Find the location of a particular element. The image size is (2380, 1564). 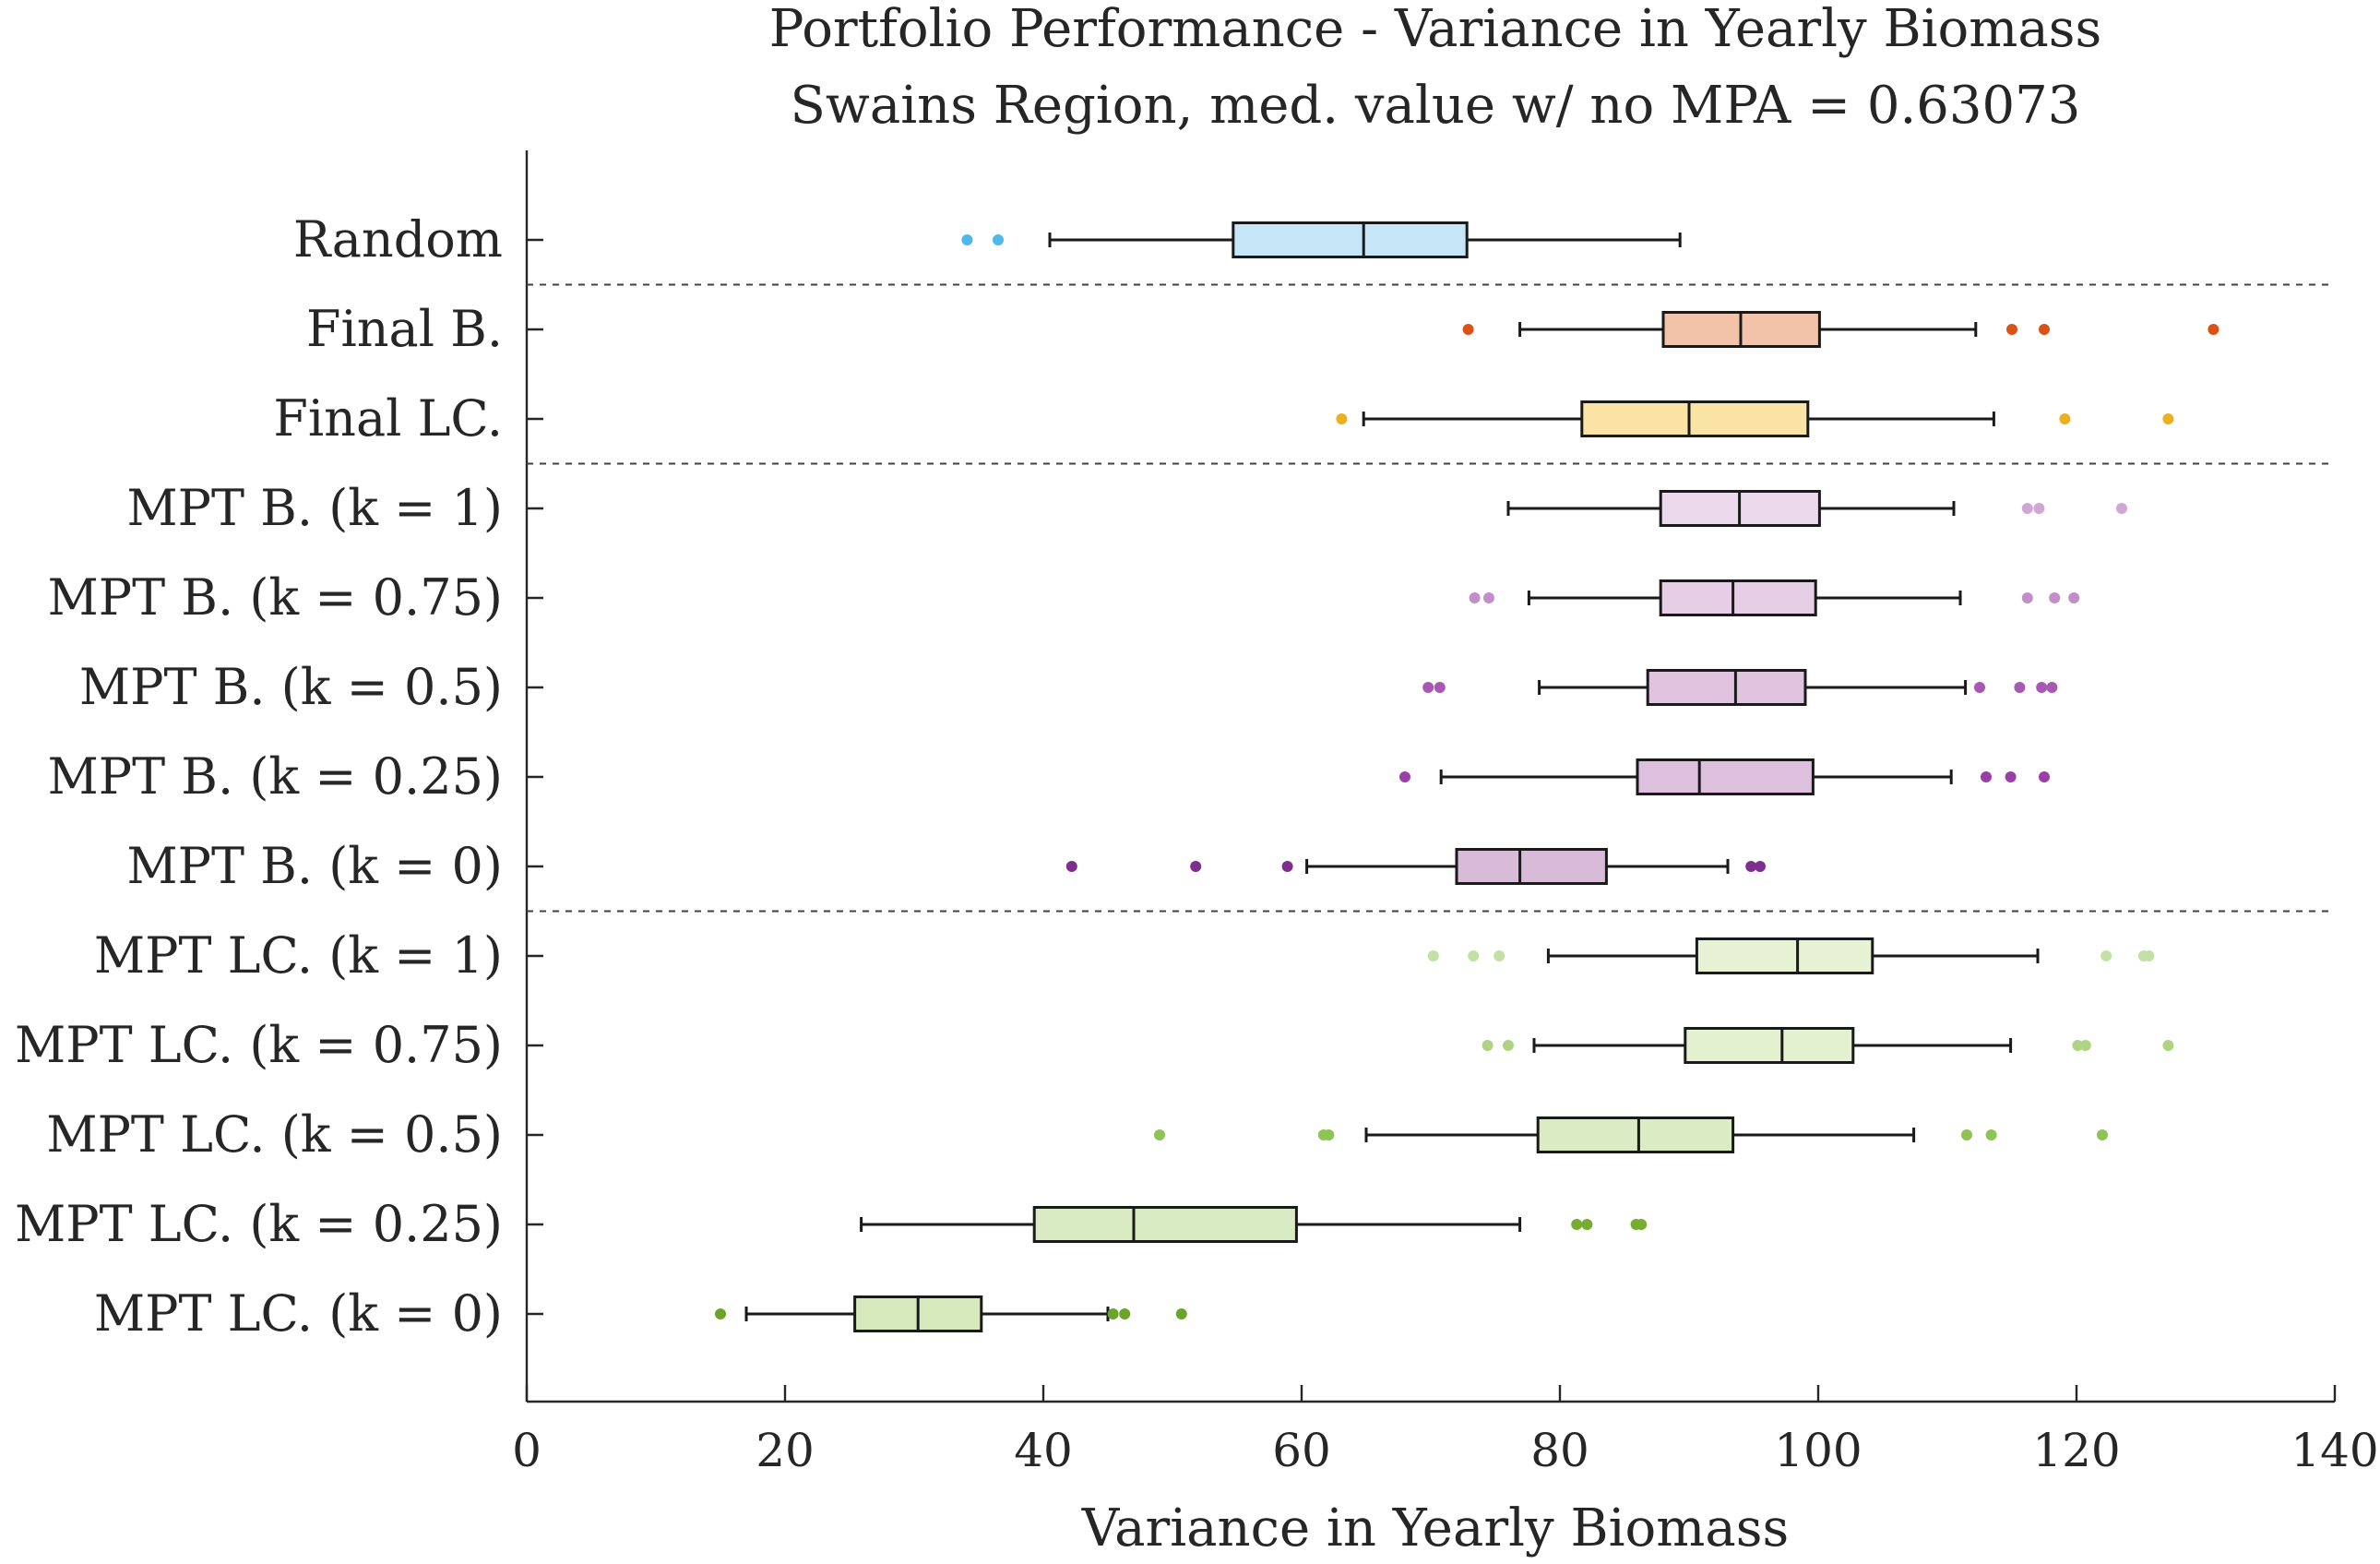

category-label: MPT B. (k = 0.5) is located at coordinates (291, 687).